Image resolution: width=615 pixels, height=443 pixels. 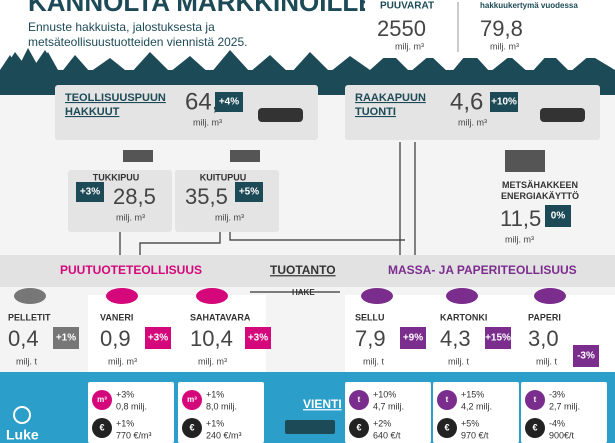 What do you see at coordinates (562, 435) in the screenshot?
I see `price: 900€/t` at bounding box center [562, 435].